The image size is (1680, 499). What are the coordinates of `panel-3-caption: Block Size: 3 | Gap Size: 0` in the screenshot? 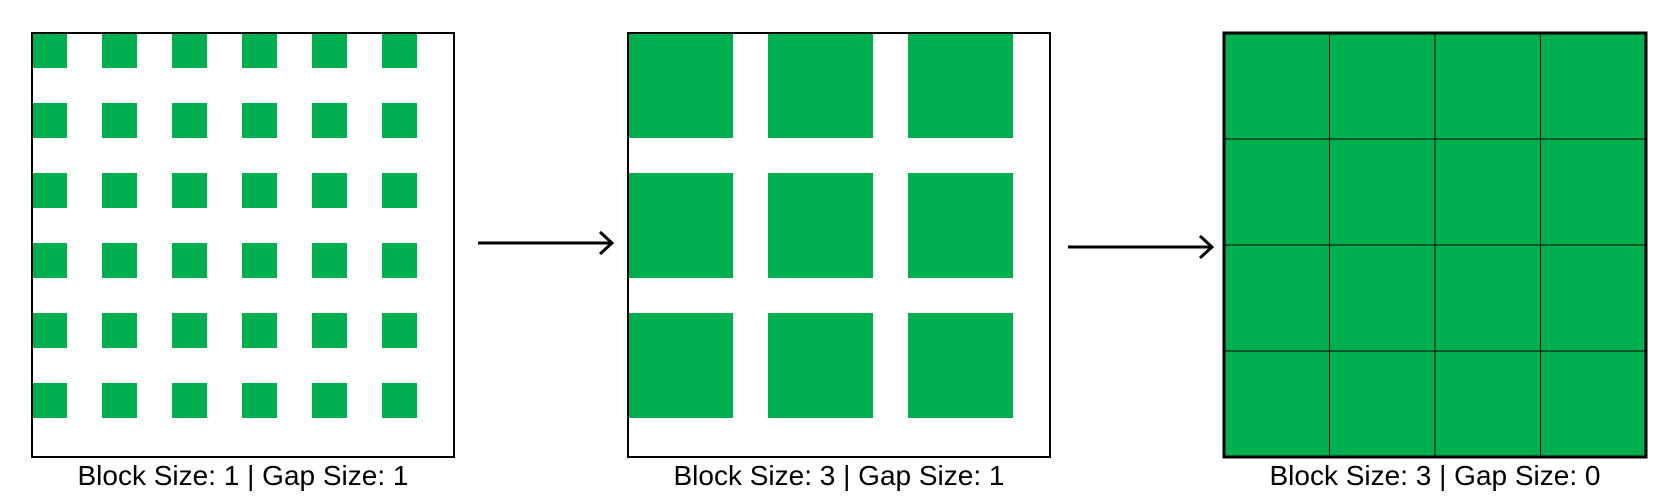 It's located at (1435, 475).